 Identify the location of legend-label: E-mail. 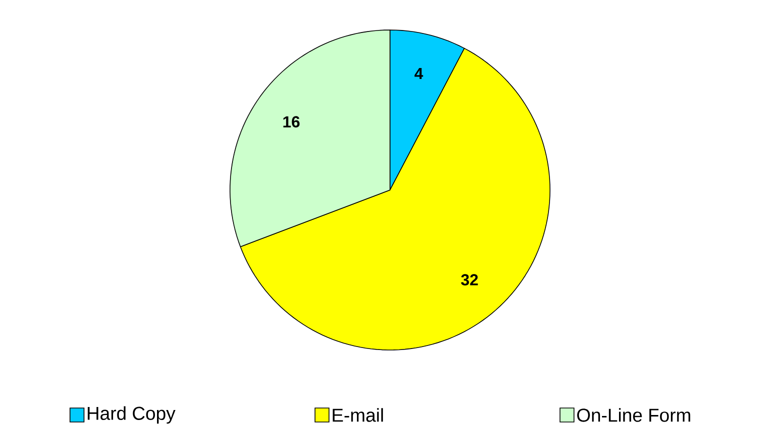
(357, 415).